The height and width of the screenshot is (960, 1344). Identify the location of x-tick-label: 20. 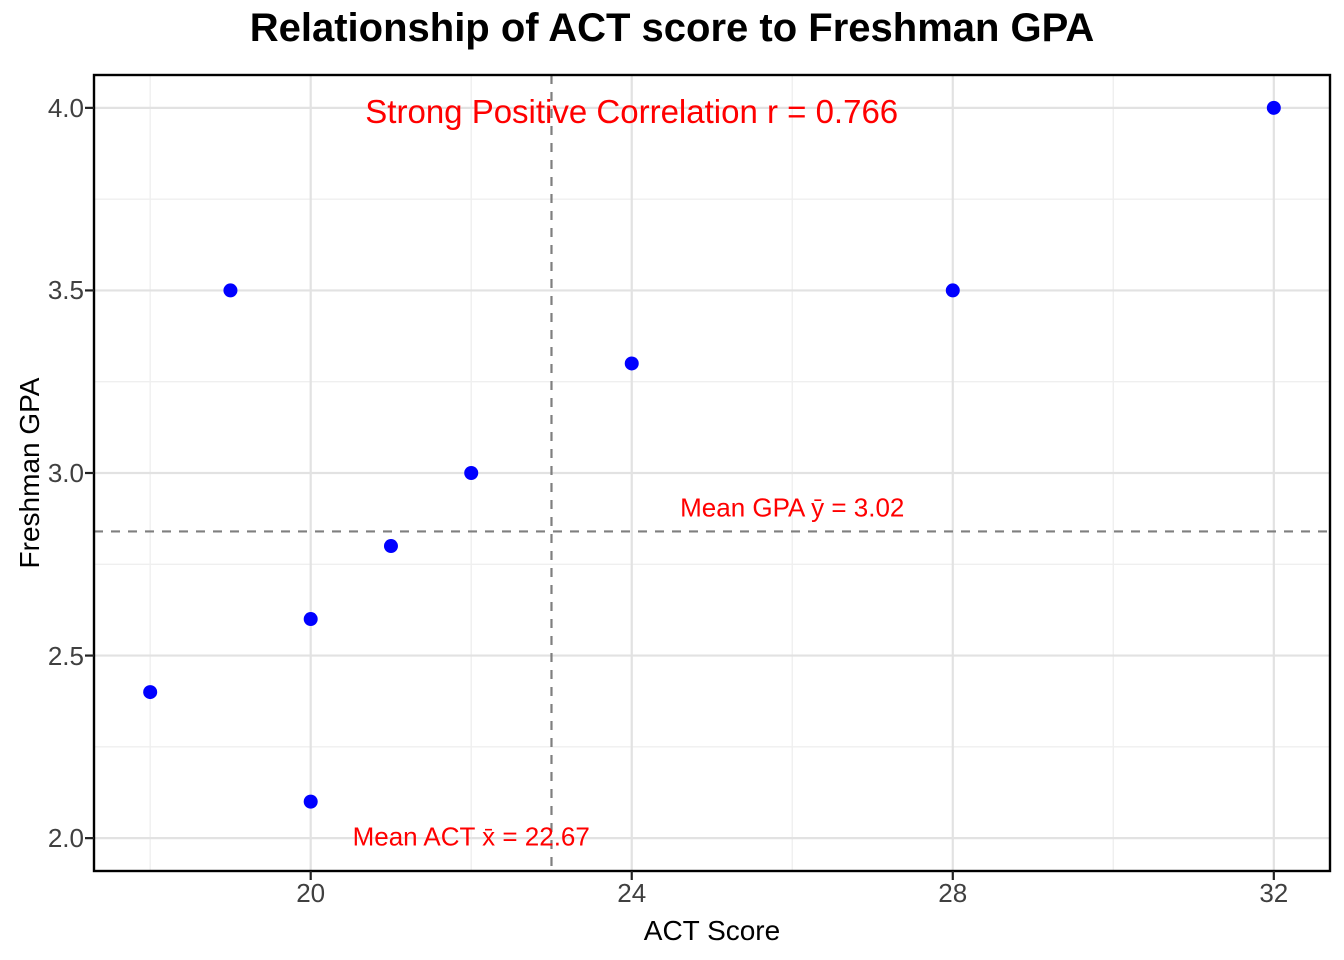
(311, 893).